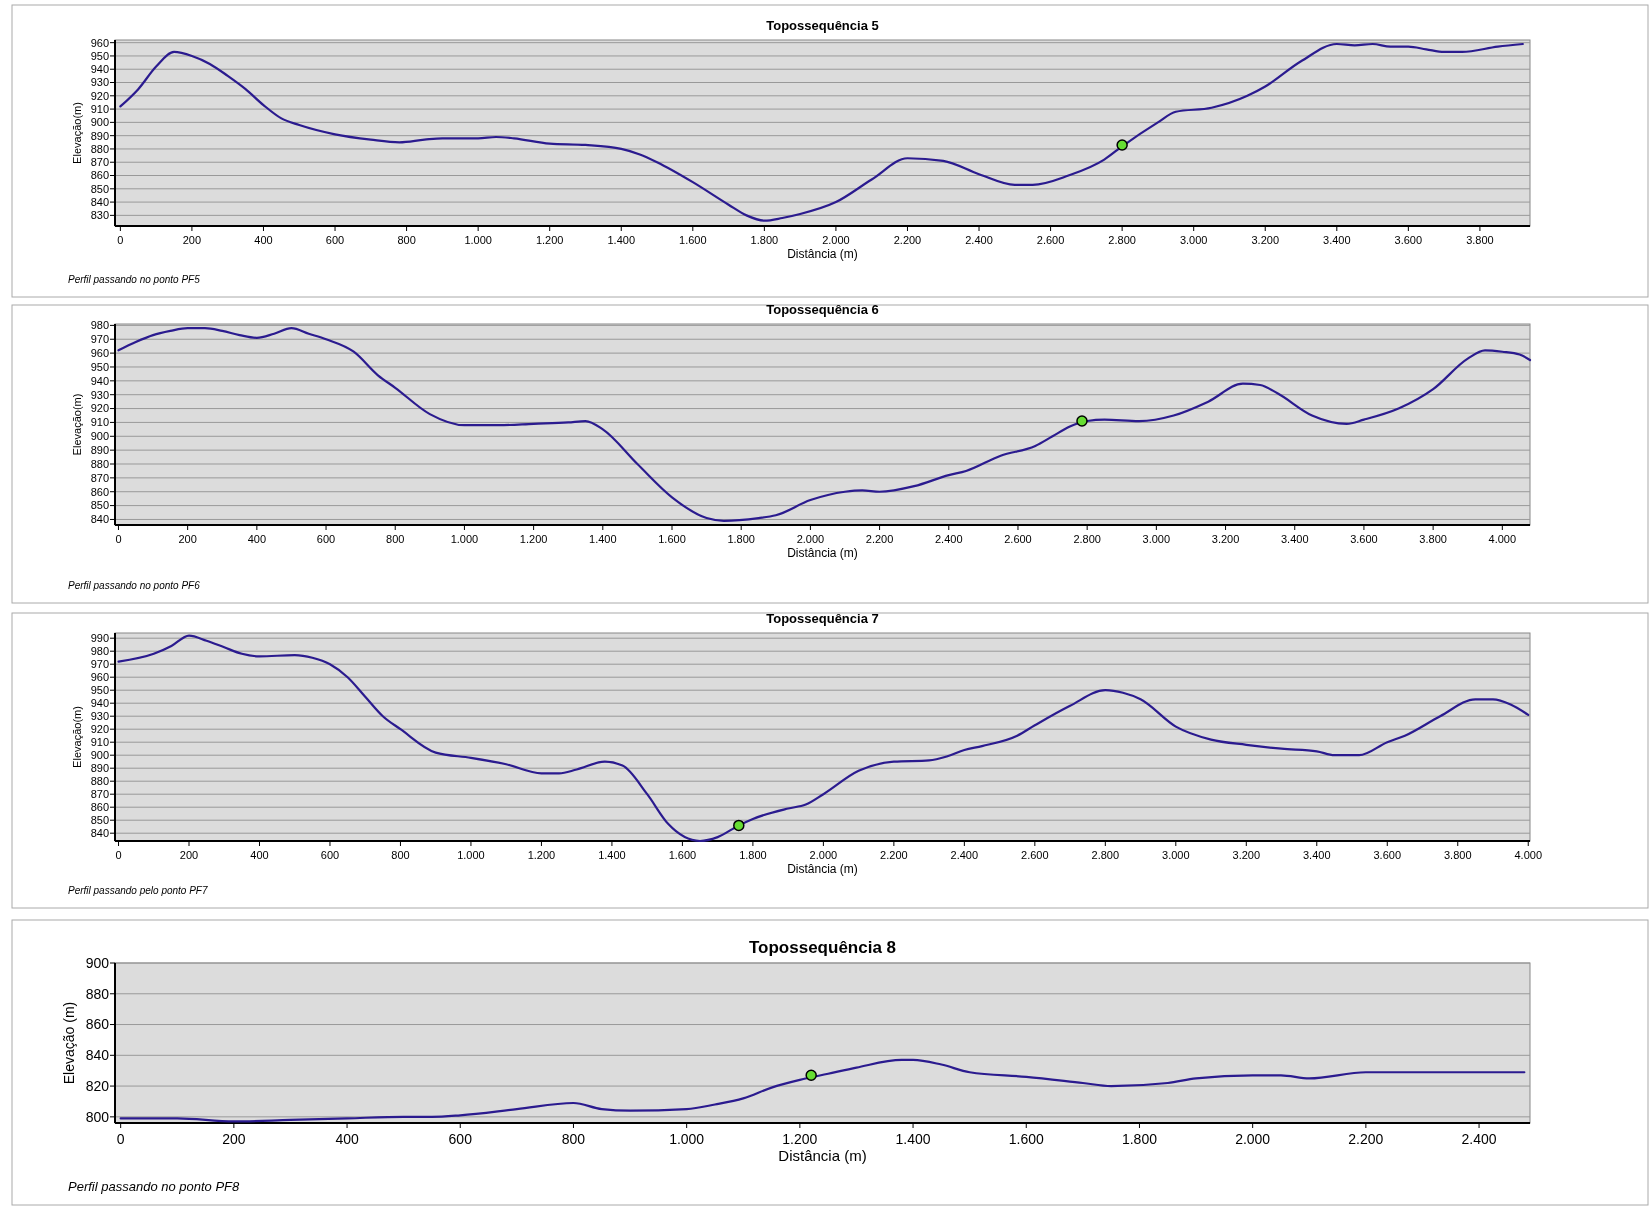 The image size is (1650, 1208). I want to click on y-tick-label: 990, so click(99, 638).